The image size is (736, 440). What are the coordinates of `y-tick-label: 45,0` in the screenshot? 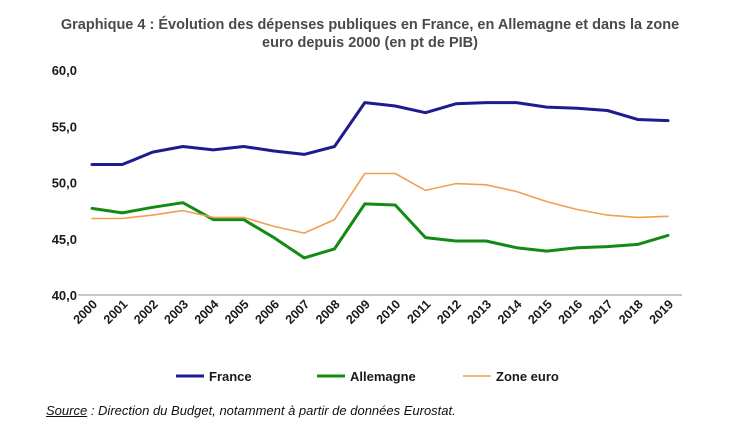 It's located at (64, 239).